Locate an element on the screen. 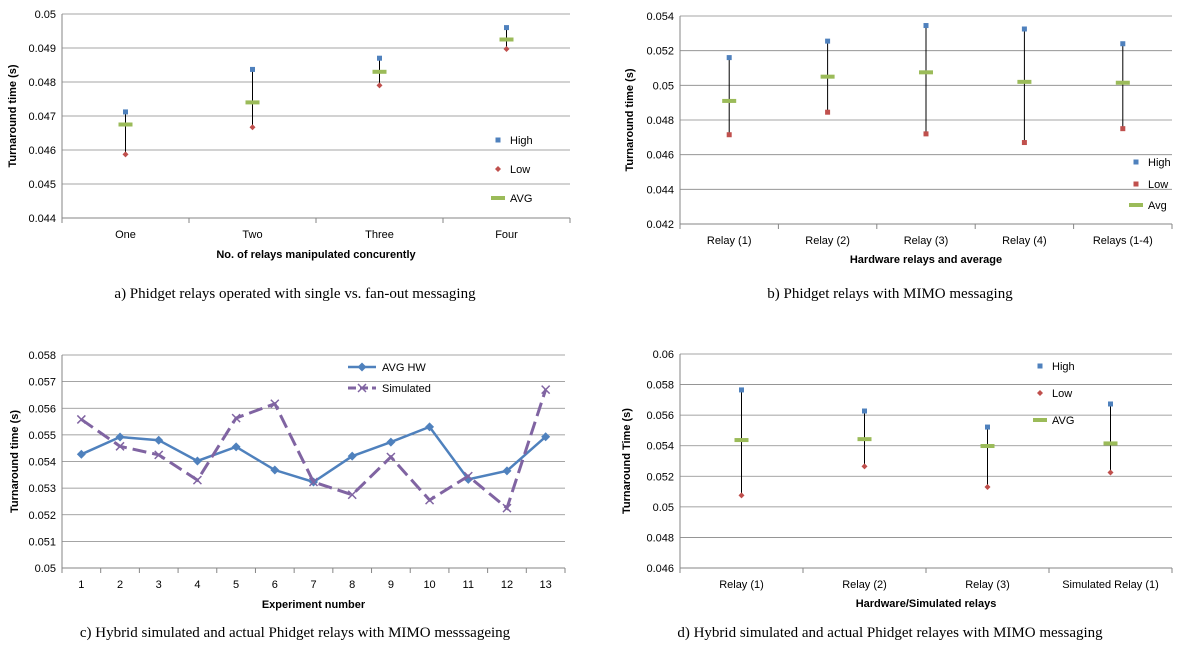 This screenshot has height=647, width=1184. x-tick-label: Relay (4) is located at coordinates (1024, 241).